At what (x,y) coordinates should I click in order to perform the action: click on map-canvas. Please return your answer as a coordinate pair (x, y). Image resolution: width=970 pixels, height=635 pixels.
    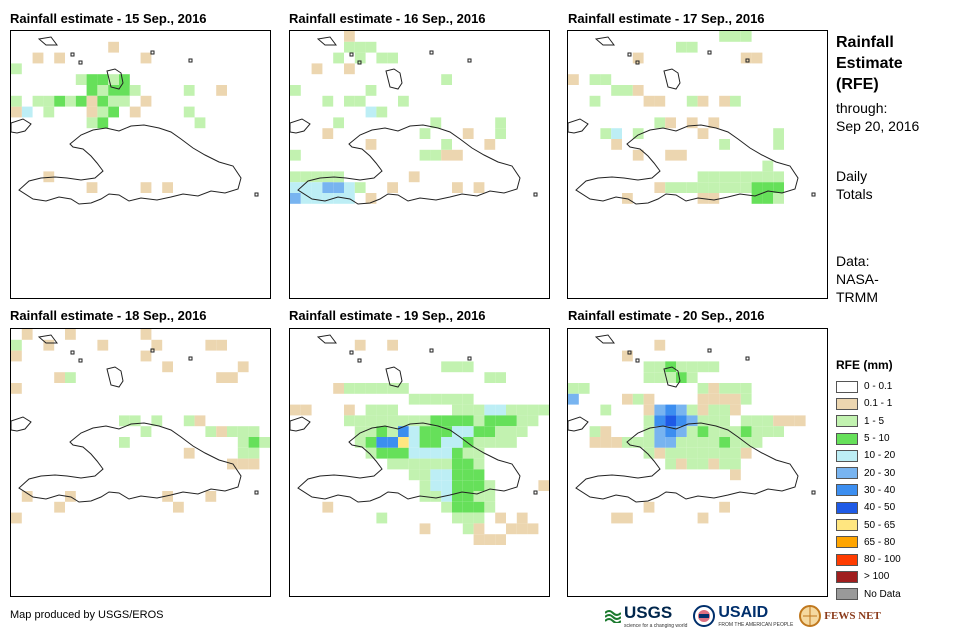
    Looking at the image, I should click on (419, 439).